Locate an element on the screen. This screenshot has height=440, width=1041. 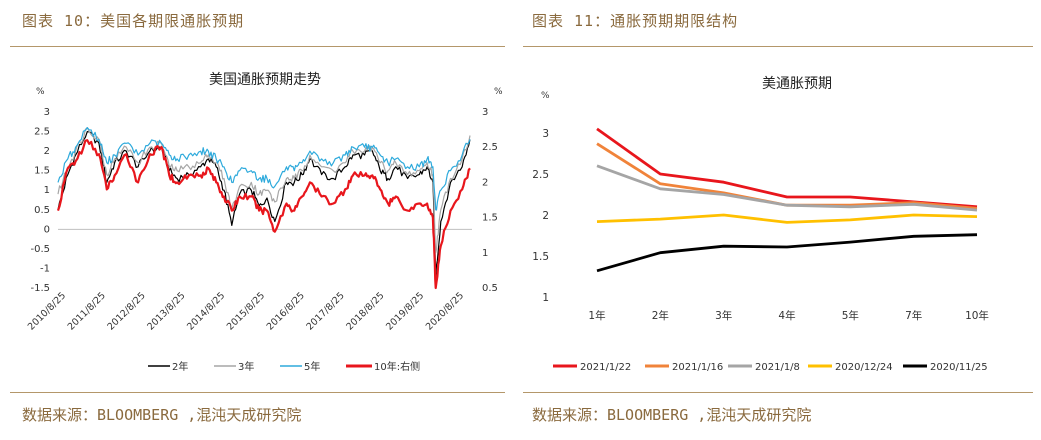
left-source-note: 数据来源：BLOOMBERG ,混沌天成研究院 is located at coordinates (162, 415).